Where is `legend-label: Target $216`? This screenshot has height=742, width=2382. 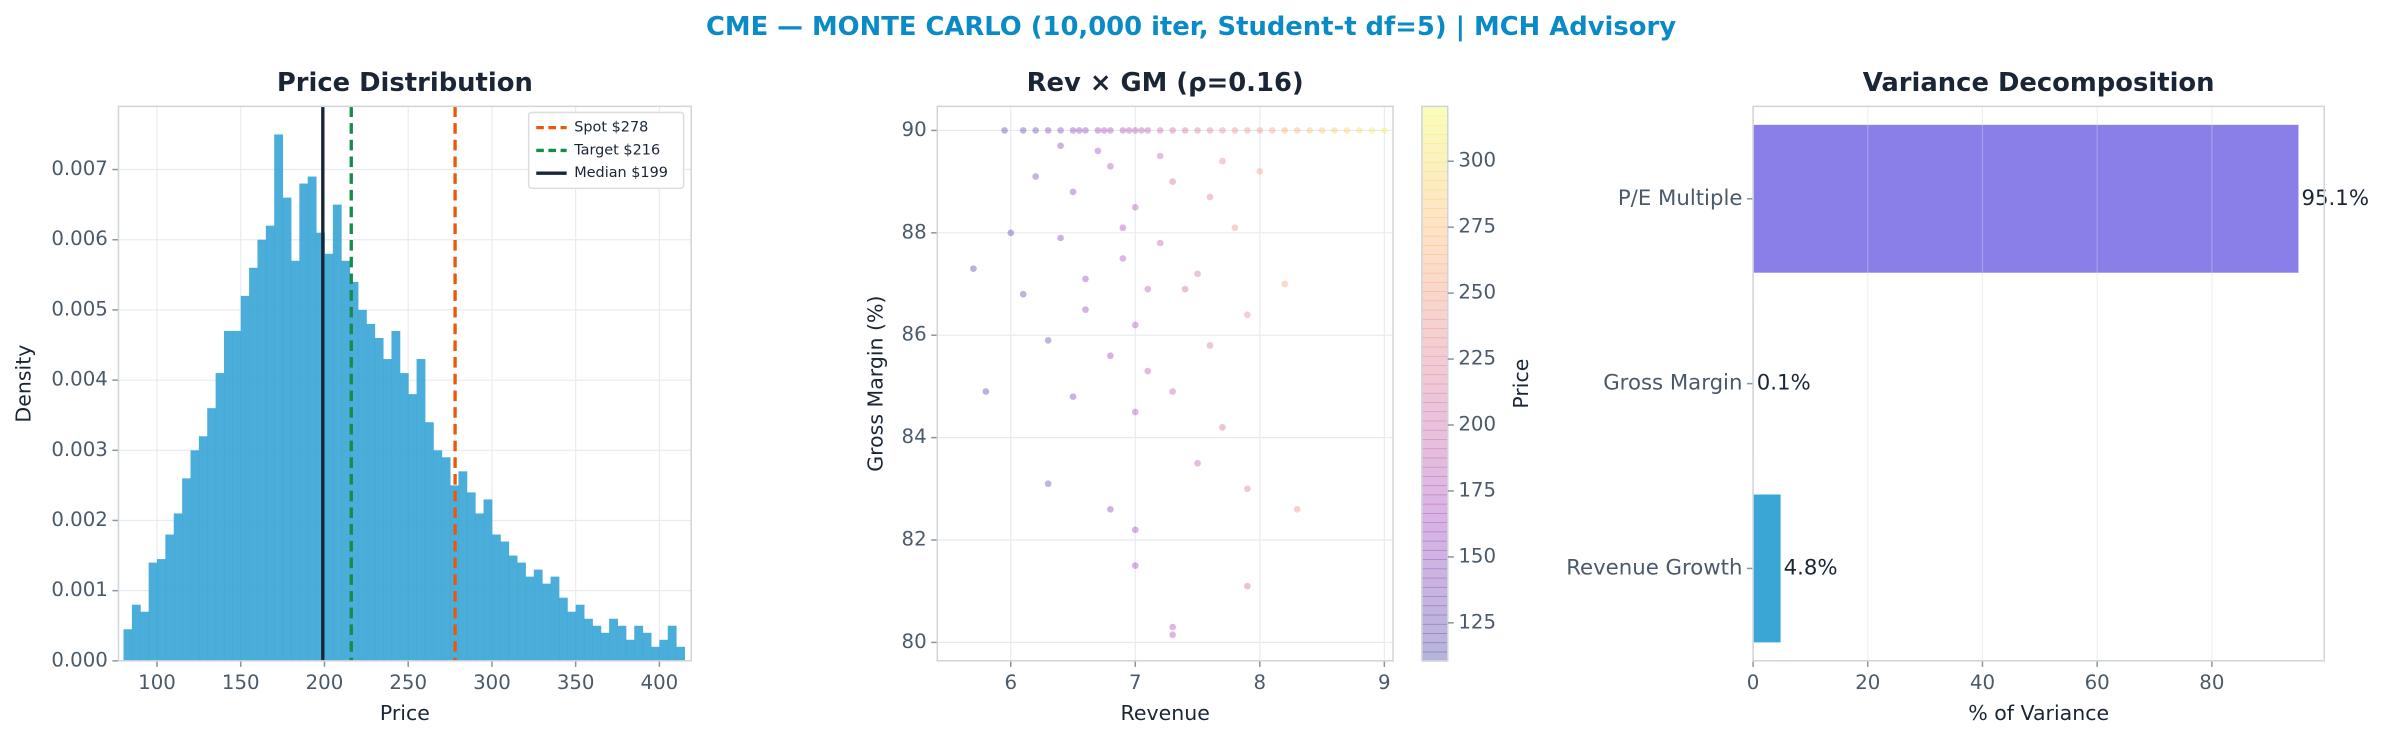 legend-label: Target $216 is located at coordinates (616, 150).